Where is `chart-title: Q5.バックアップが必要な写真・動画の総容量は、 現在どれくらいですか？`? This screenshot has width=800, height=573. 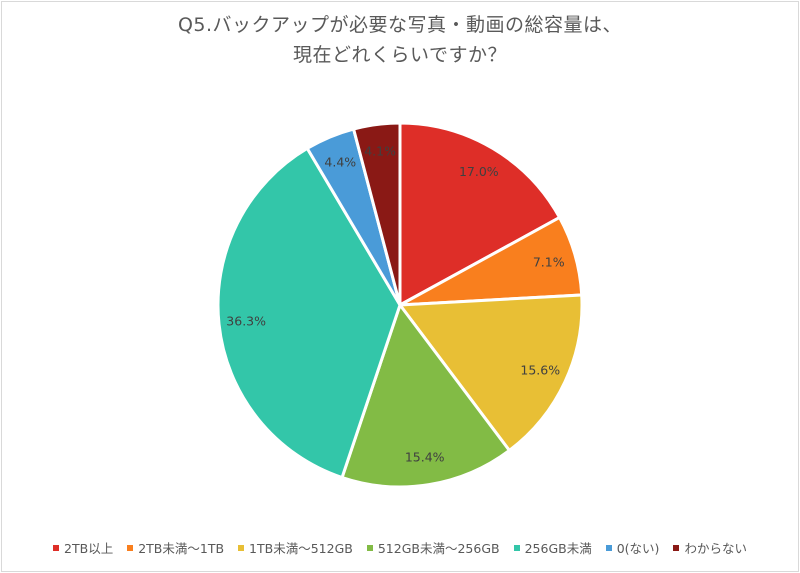
chart-title: Q5.バックアップが必要な写真・動画の総容量は、 現在どれくらいですか？ is located at coordinates (400, 40).